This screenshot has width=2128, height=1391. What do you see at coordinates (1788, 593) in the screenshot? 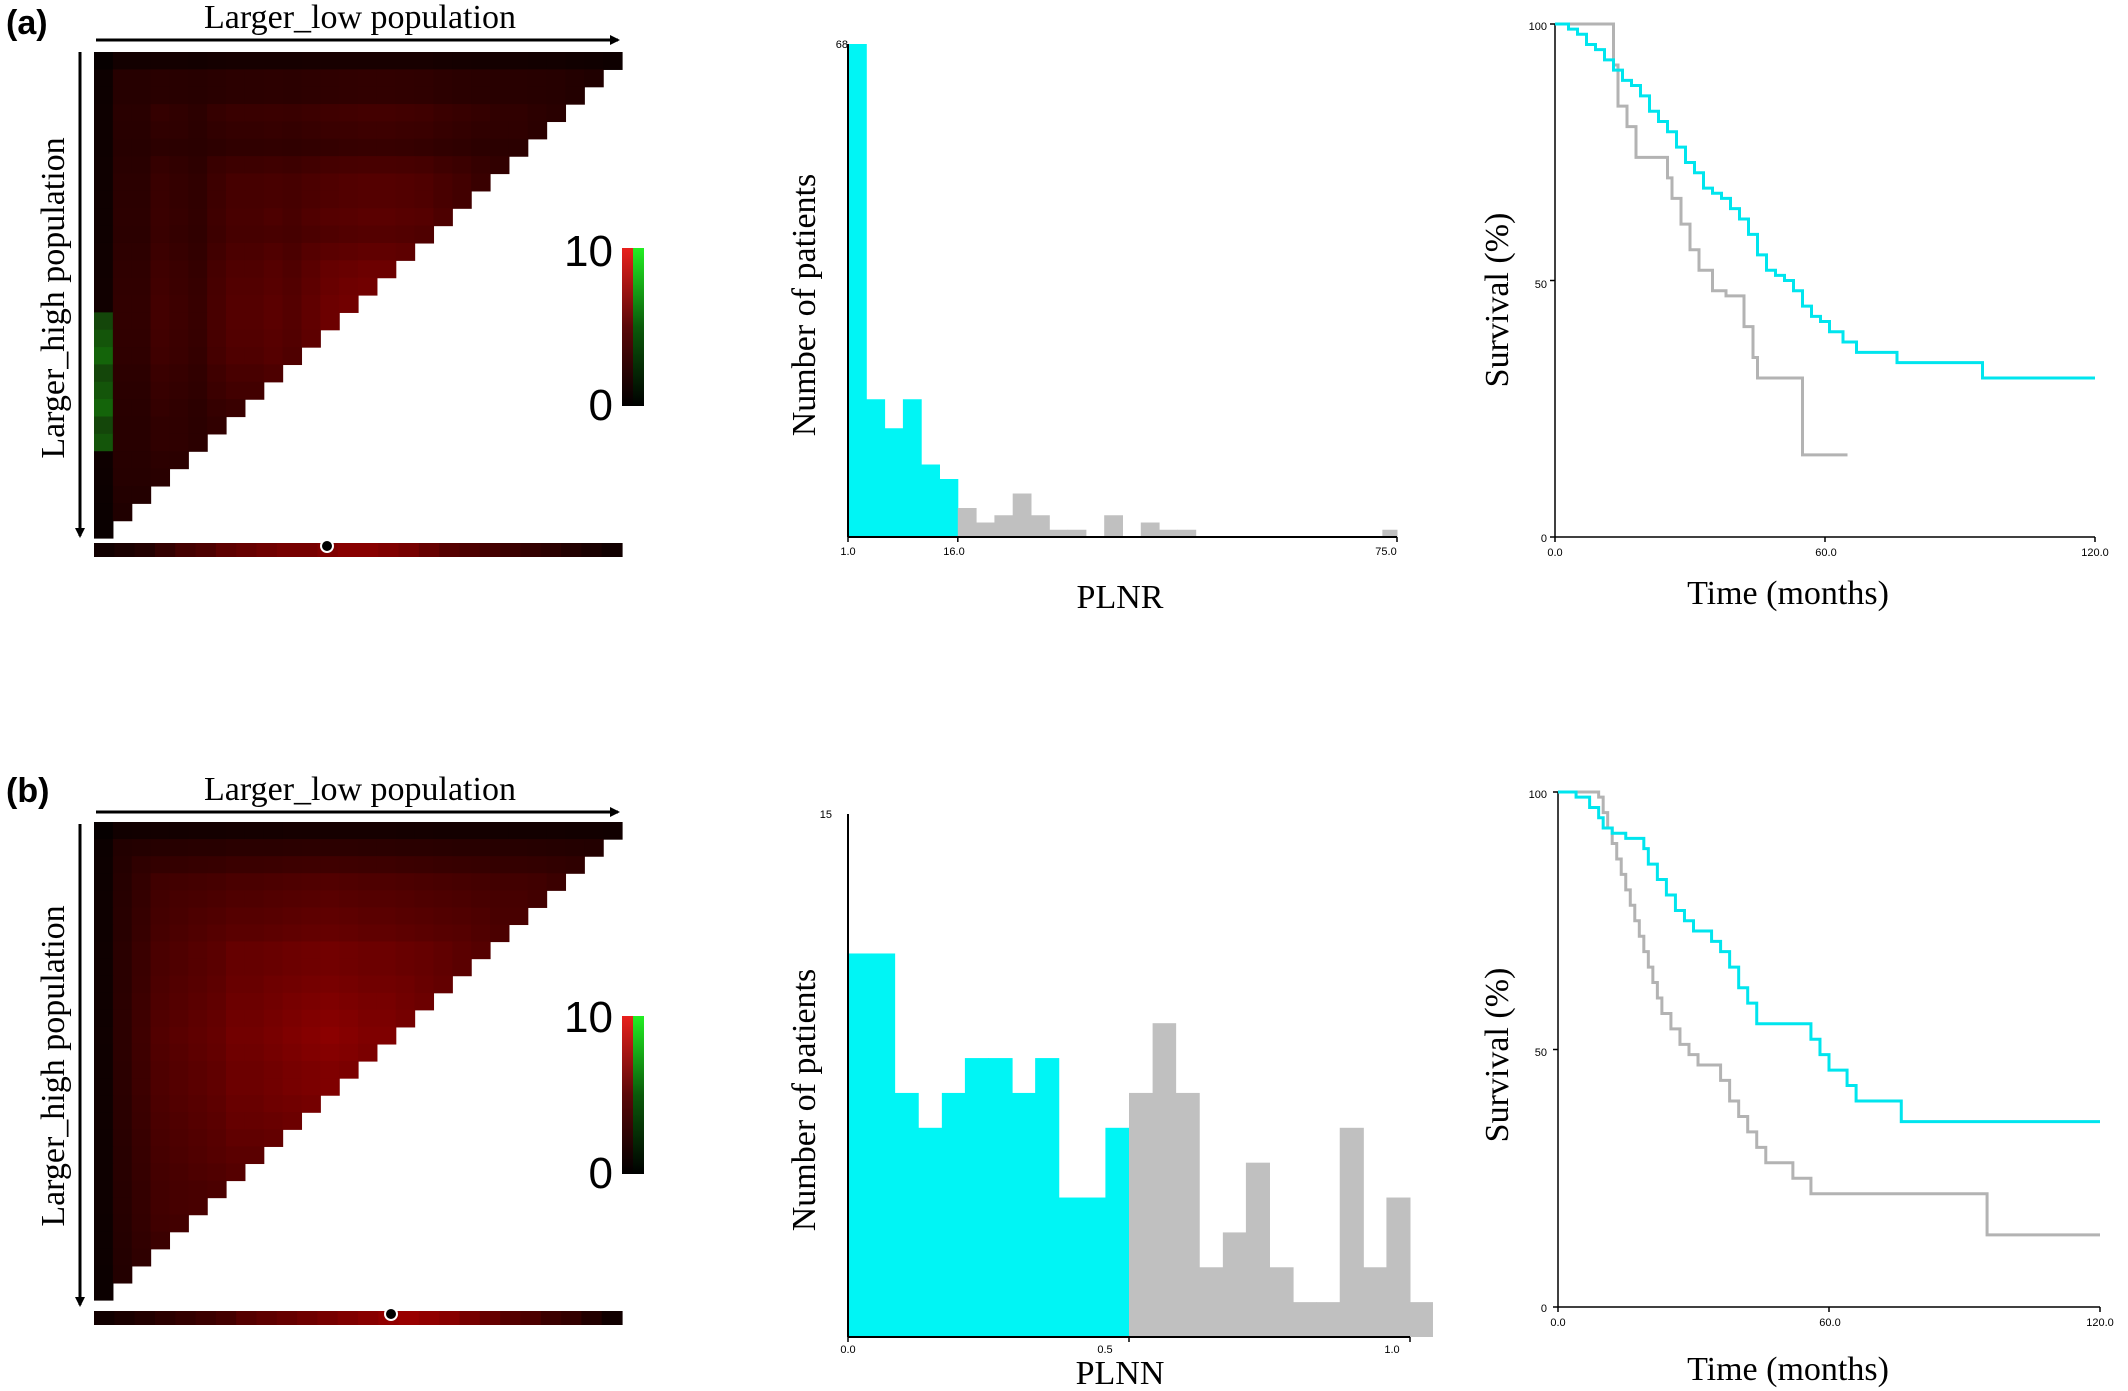
I see `x-axis-title: Time (months)` at bounding box center [1788, 593].